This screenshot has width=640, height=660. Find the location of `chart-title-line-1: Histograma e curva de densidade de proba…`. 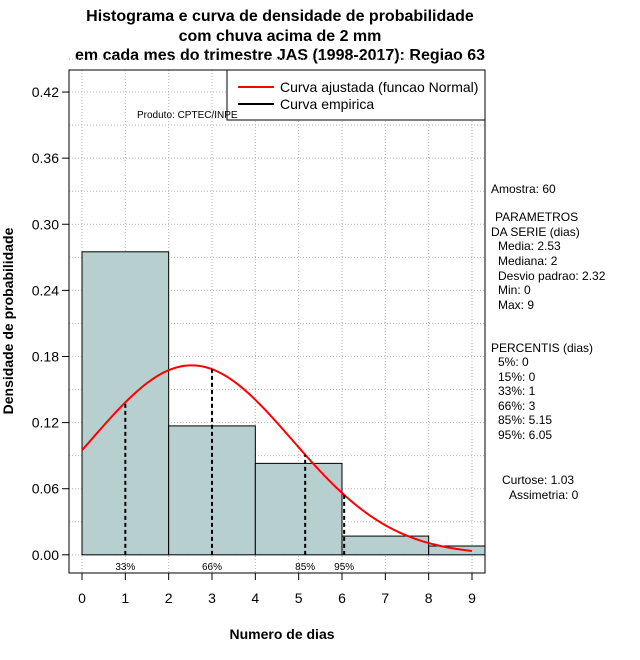

chart-title-line-1: Histograma e curva de densidade de proba… is located at coordinates (280, 16).